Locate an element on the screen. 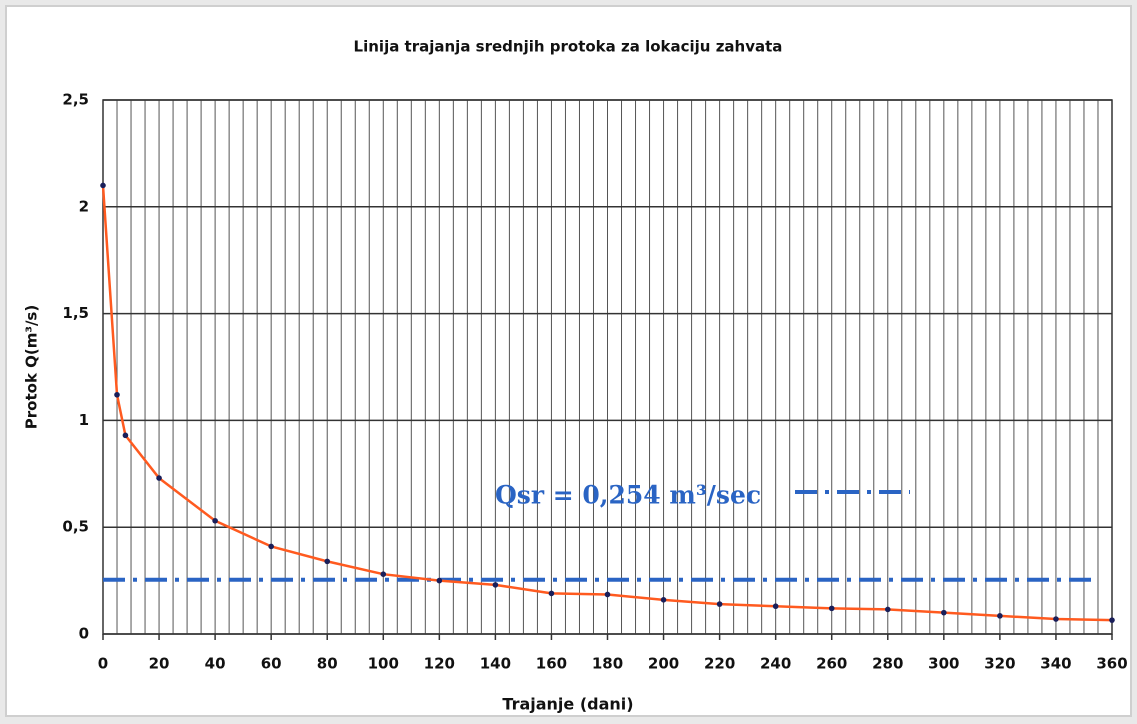 This screenshot has height=724, width=1137. x-tick-label: 160 is located at coordinates (551, 664).